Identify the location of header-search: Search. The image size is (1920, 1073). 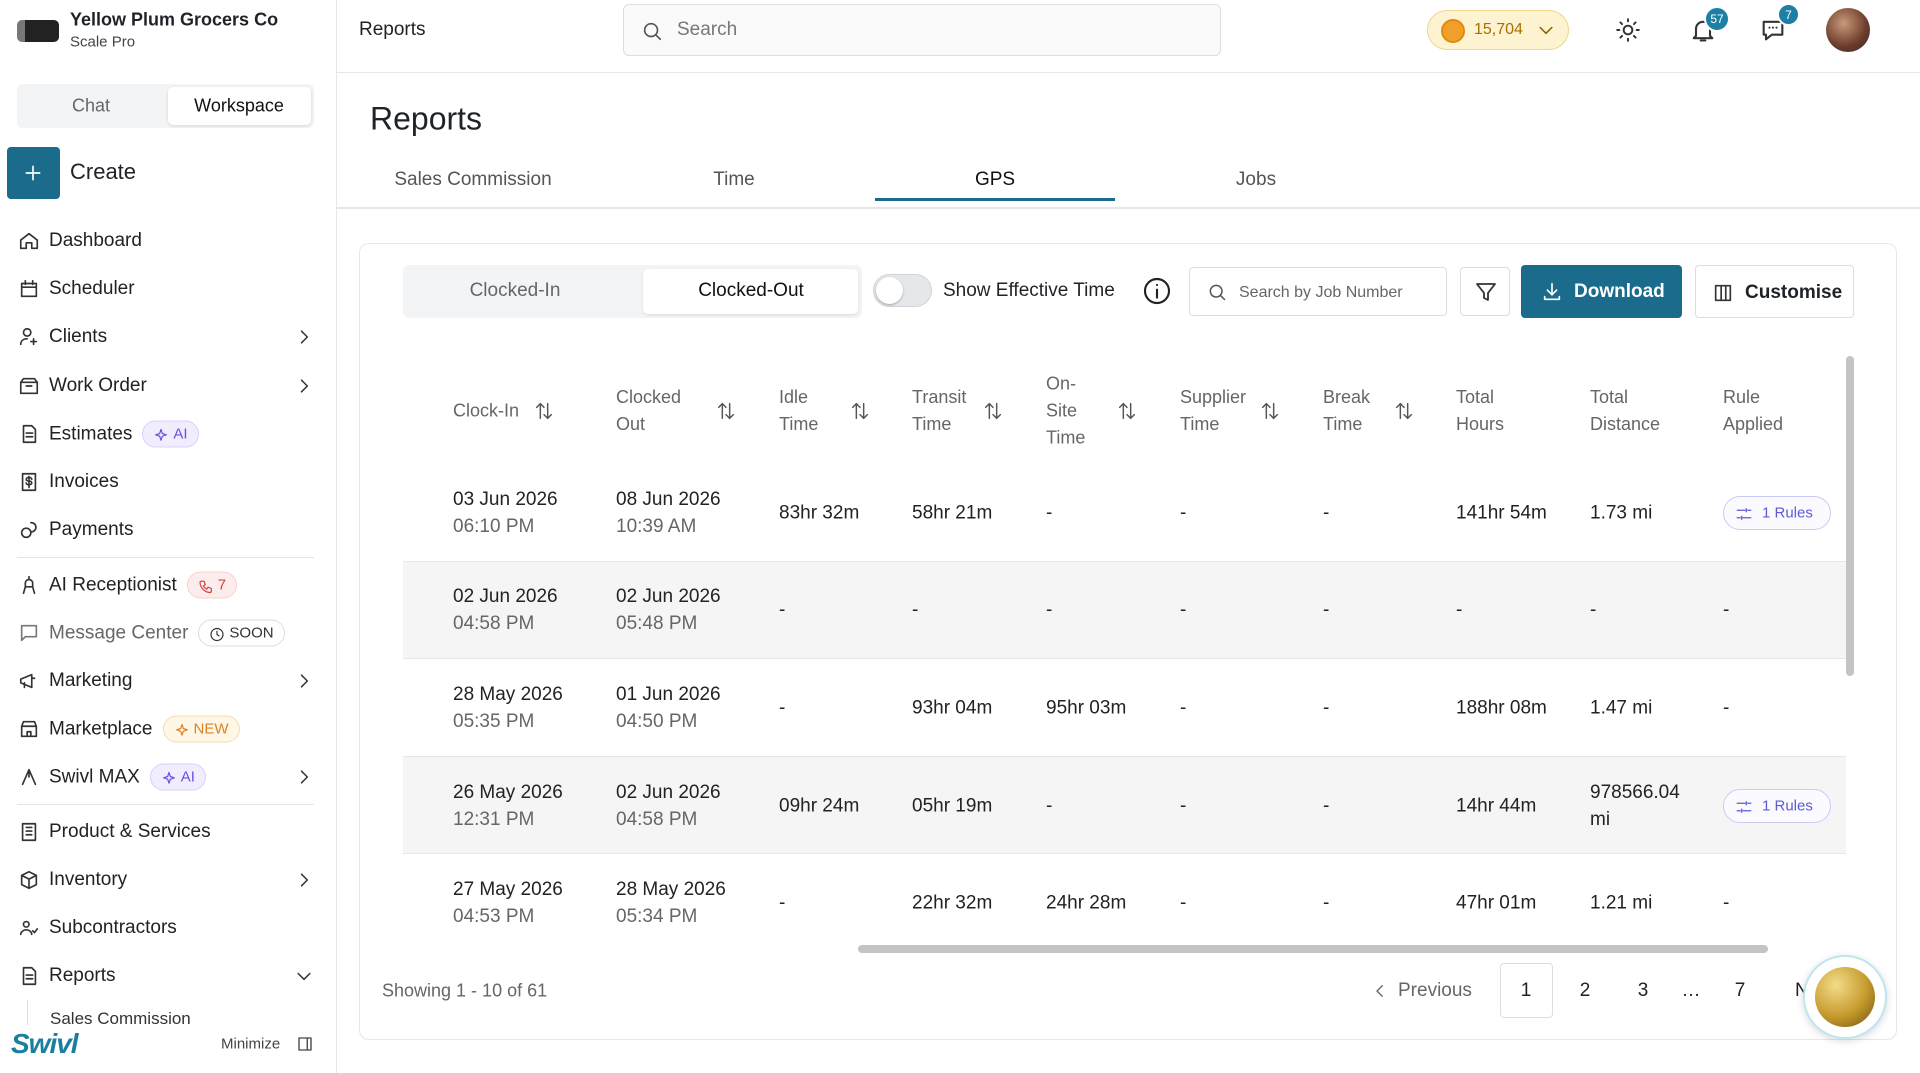
(922, 30).